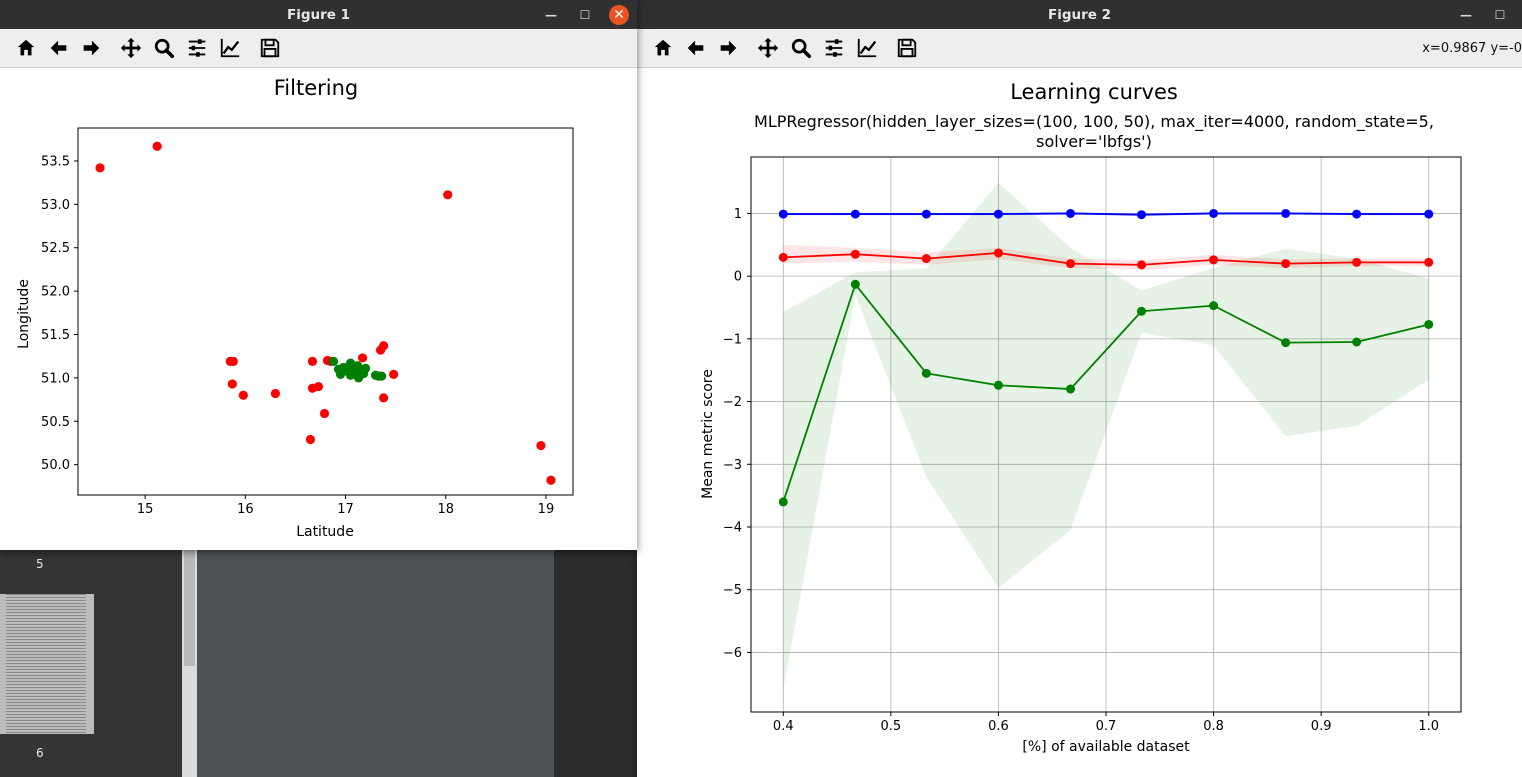  What do you see at coordinates (732, 465) in the screenshot?
I see `y-tick-label: −3` at bounding box center [732, 465].